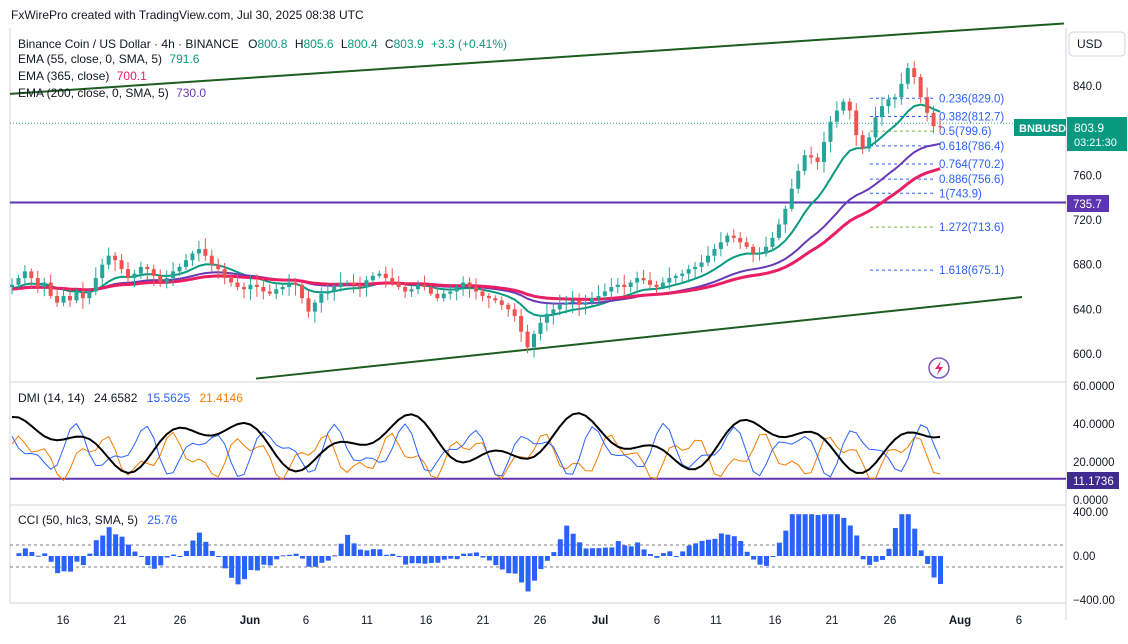 The width and height of the screenshot is (1128, 644). I want to click on ema55-label: EMA (55, close, 0, SMA, 5), so click(90, 59).